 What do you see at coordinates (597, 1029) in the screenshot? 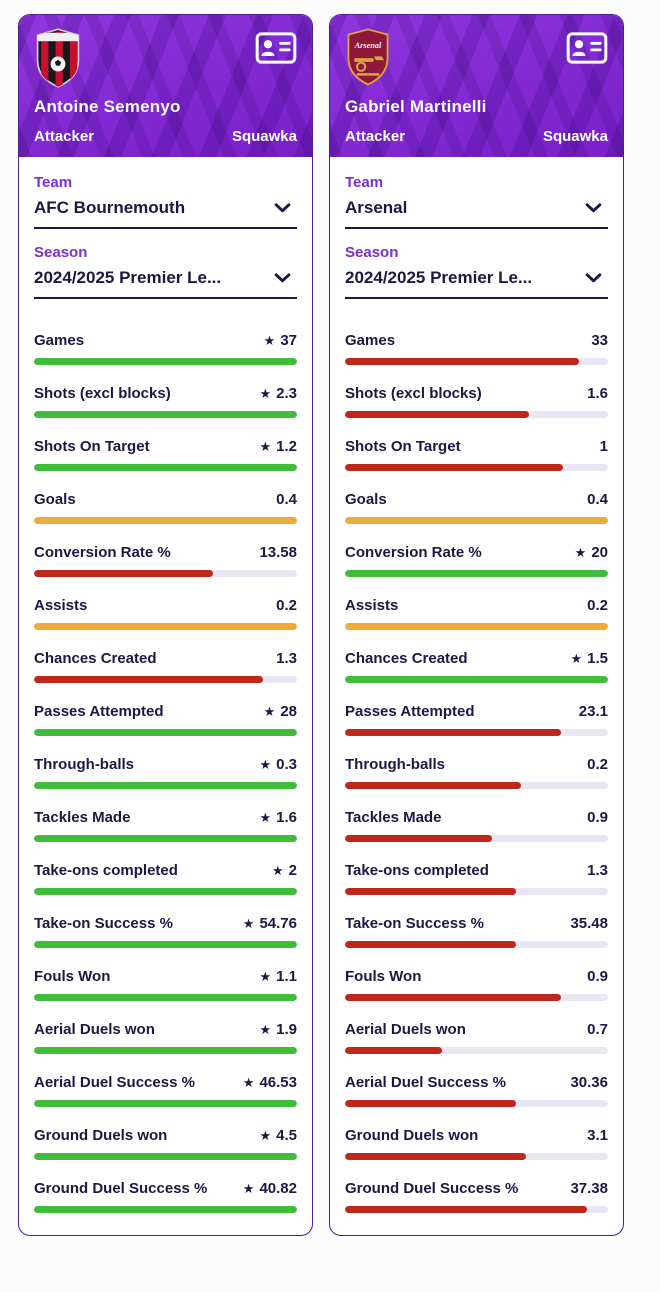
I see `stat-value: 0.7` at bounding box center [597, 1029].